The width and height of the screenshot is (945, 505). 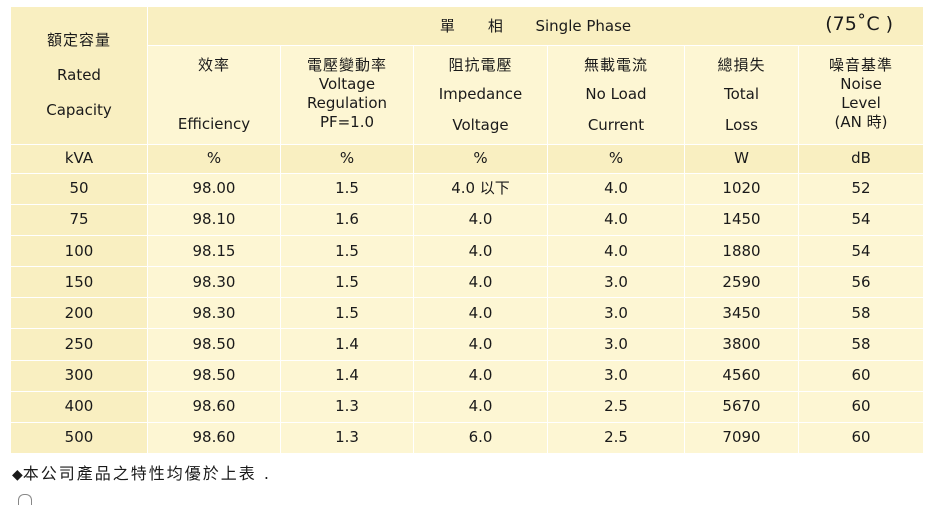 What do you see at coordinates (347, 122) in the screenshot?
I see `header-en: PF=1.0` at bounding box center [347, 122].